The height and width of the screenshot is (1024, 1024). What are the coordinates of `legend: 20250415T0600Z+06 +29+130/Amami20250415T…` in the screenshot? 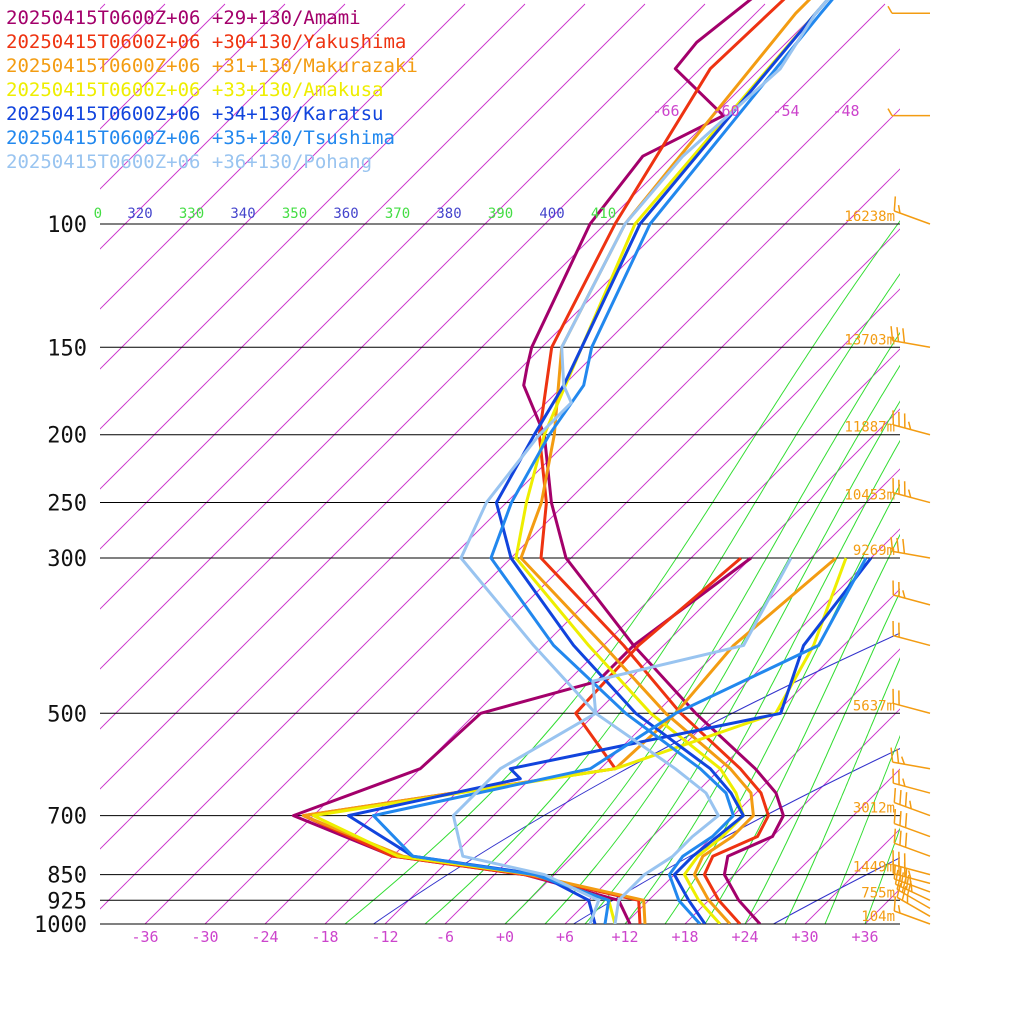 It's located at (212, 90).